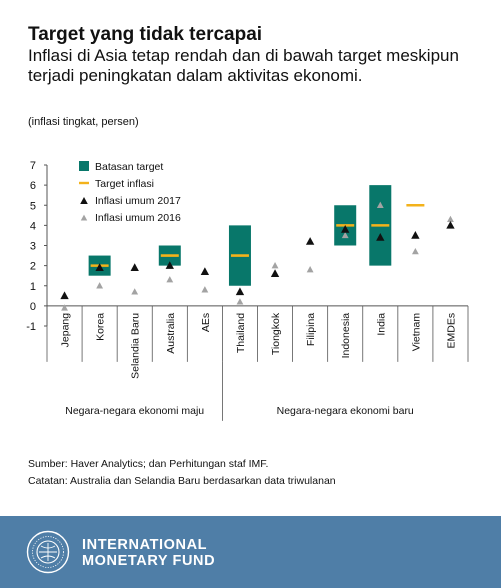  I want to click on category-label: India, so click(381, 324).